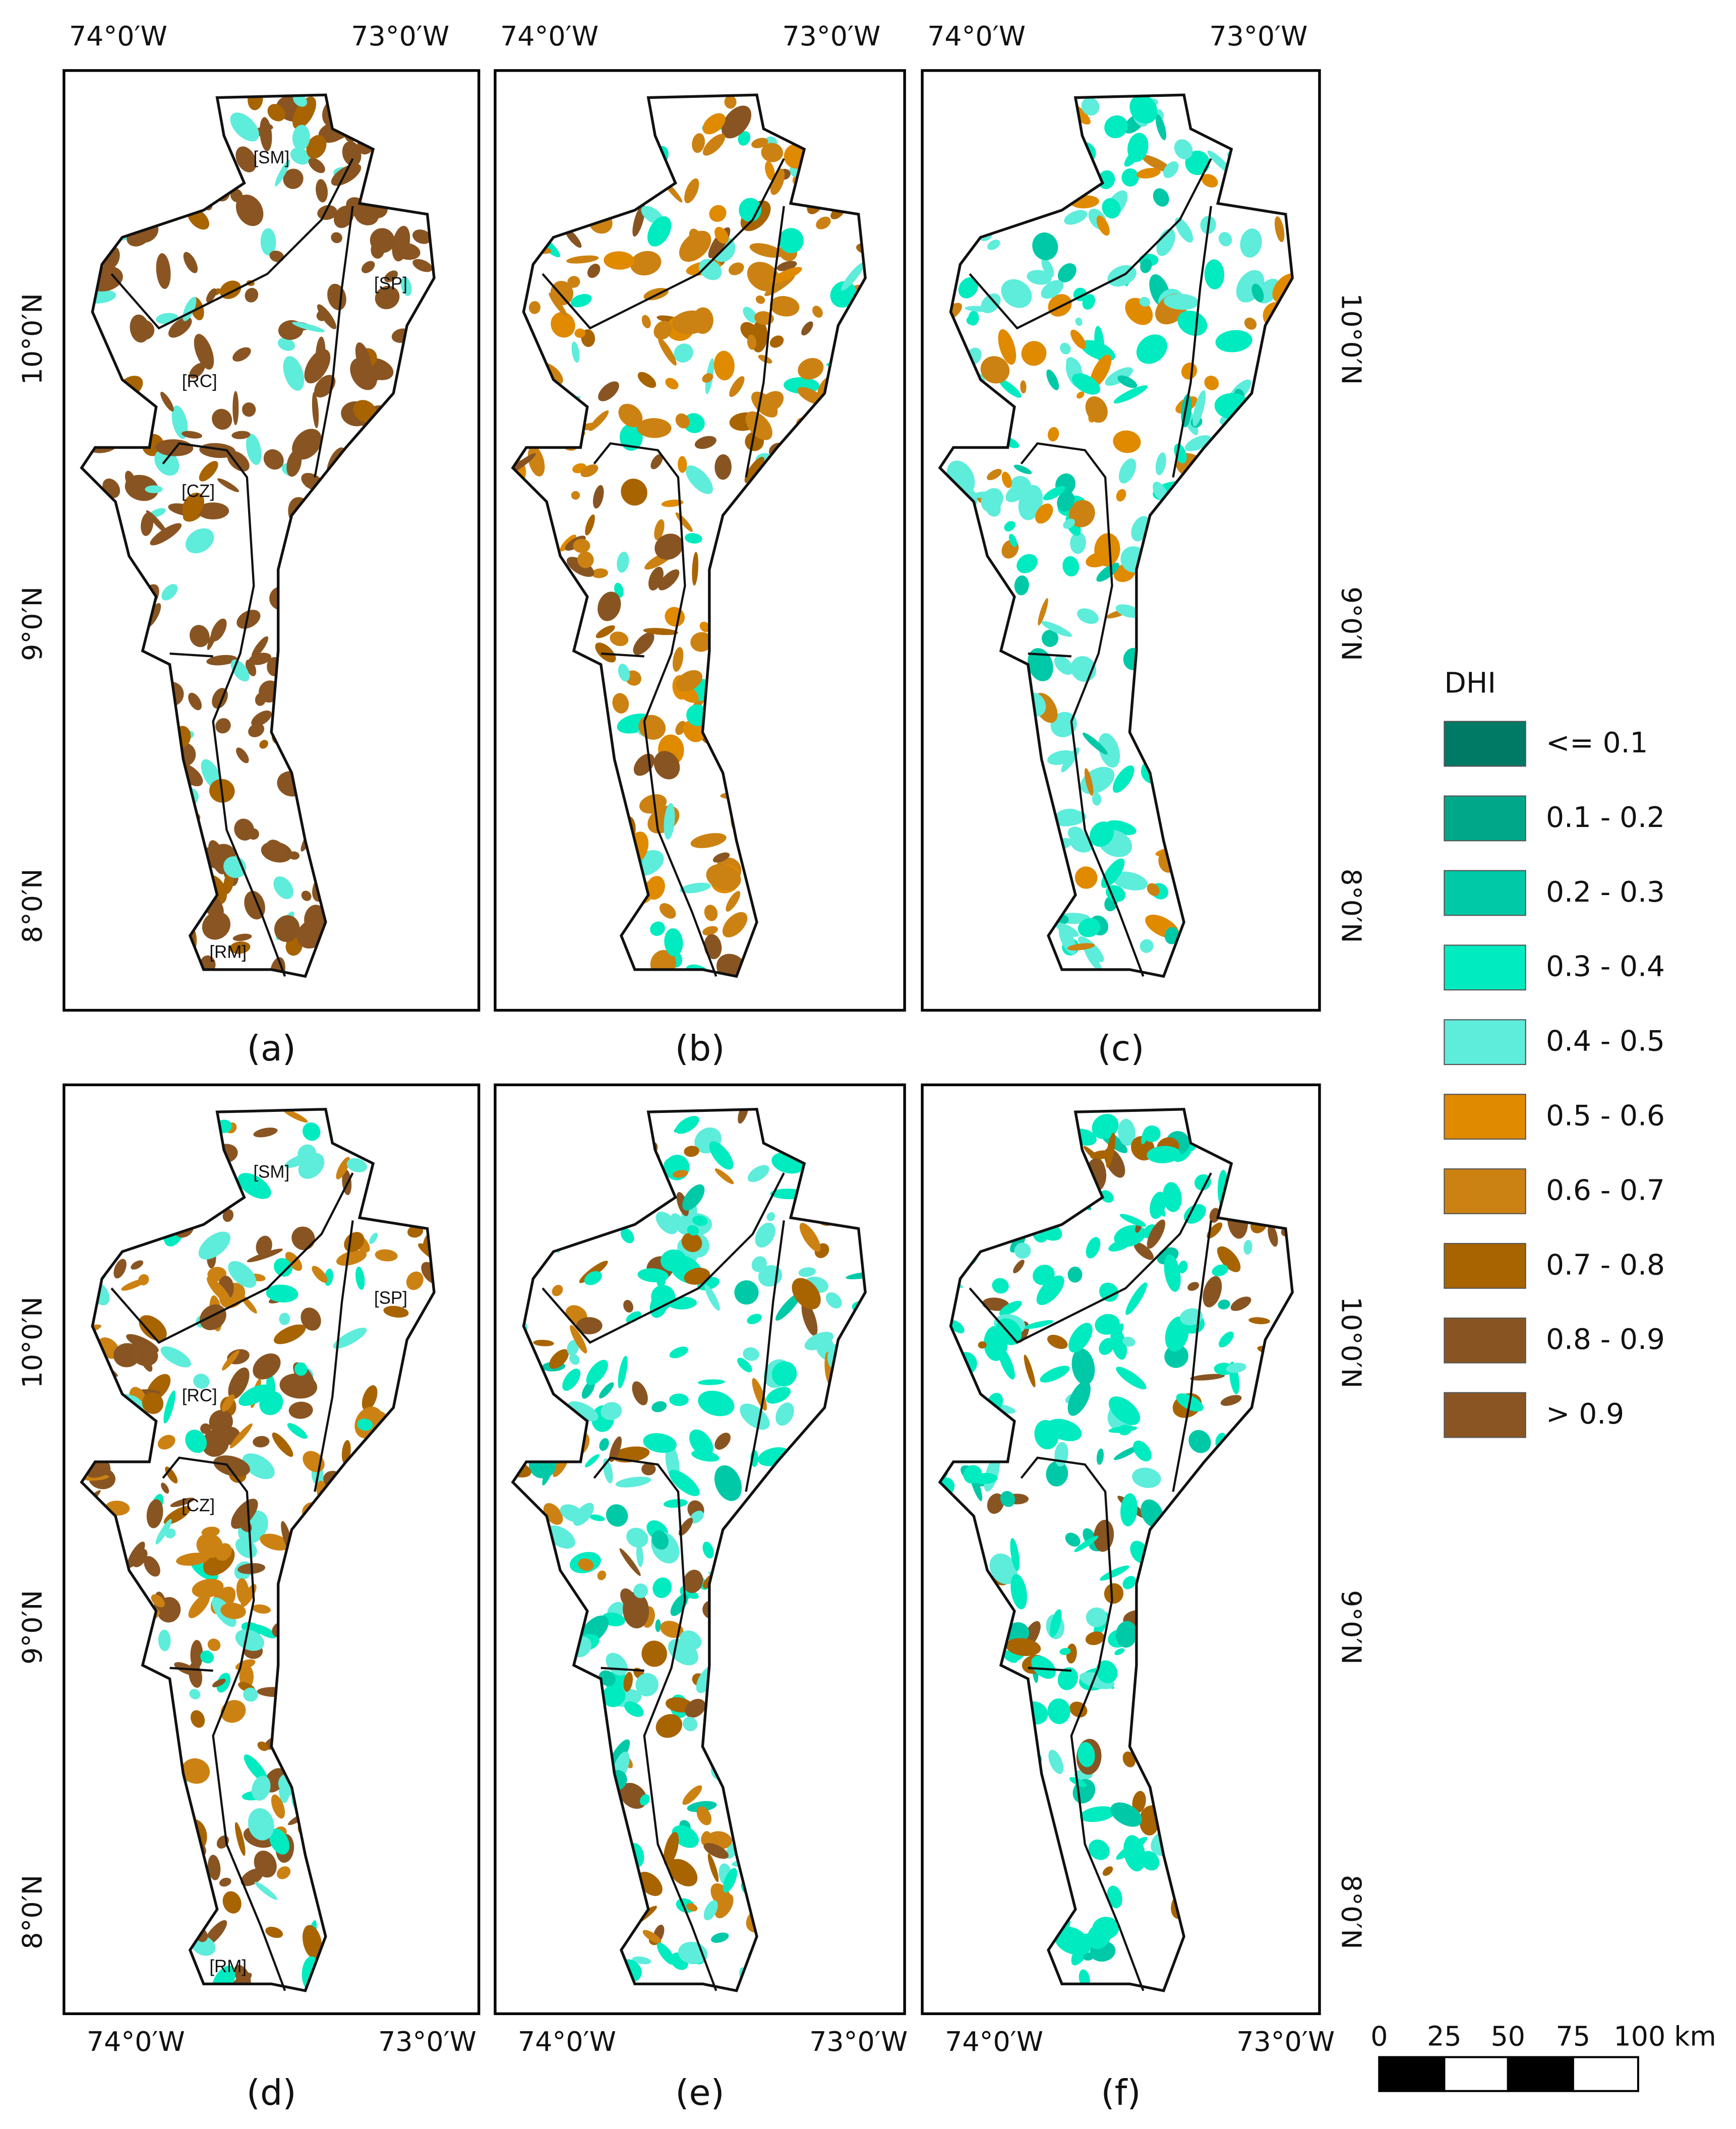 This screenshot has width=1736, height=2129. What do you see at coordinates (118, 36) in the screenshot?
I see `lon-label: 74°0′W` at bounding box center [118, 36].